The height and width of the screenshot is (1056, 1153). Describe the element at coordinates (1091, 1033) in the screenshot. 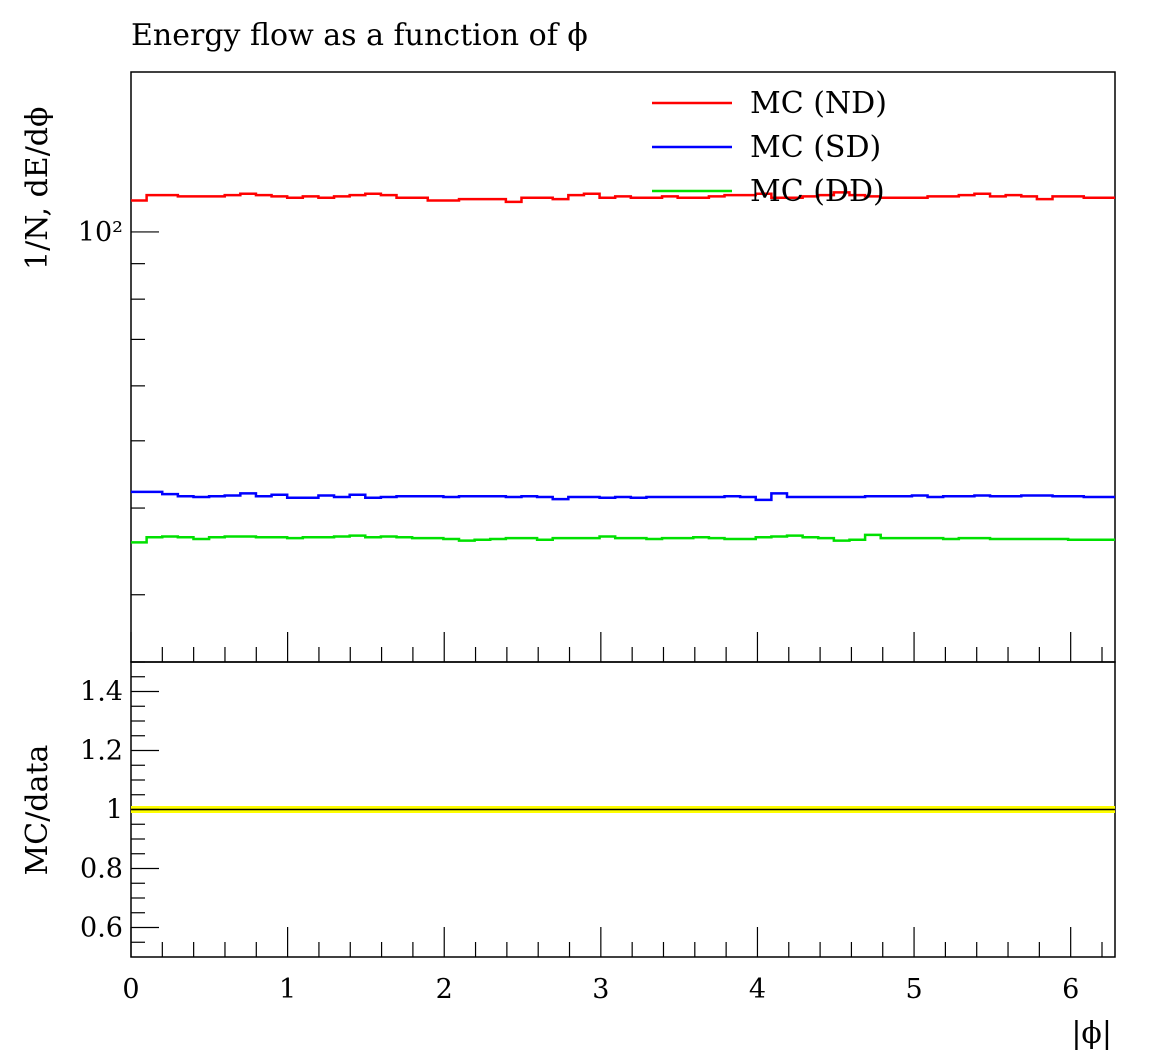

I see `x-axis-label: |ϕ|` at that location.